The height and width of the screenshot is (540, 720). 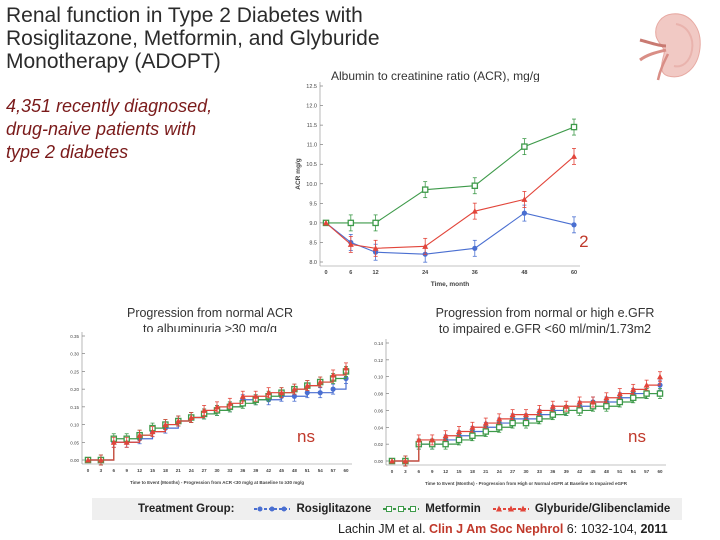 What do you see at coordinates (526, 471) in the screenshot?
I see `x-tick-label: 30` at bounding box center [526, 471].